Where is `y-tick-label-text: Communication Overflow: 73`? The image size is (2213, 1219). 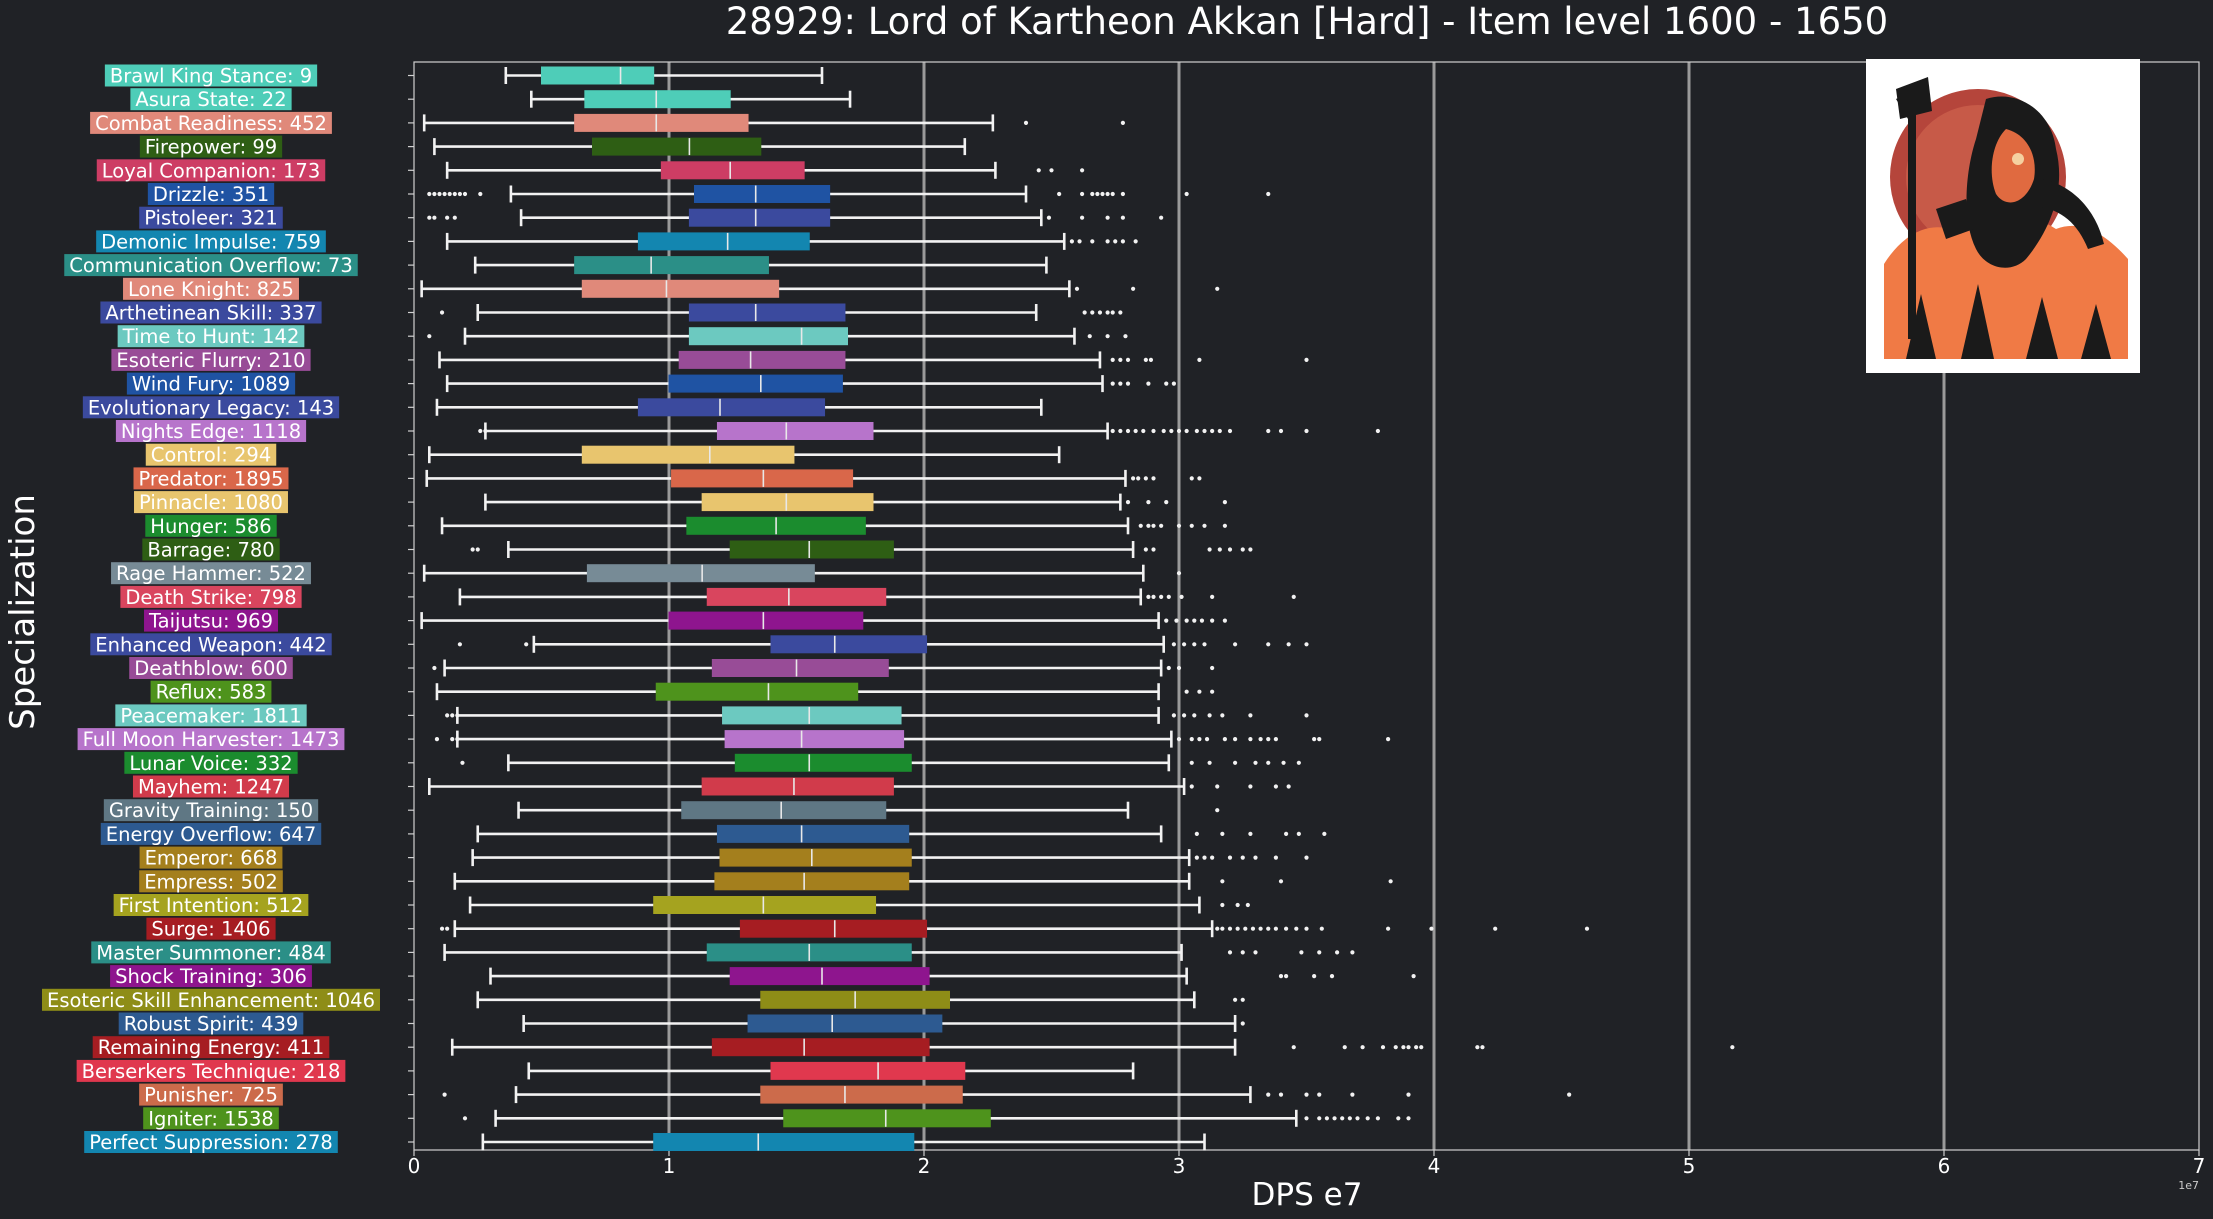
y-tick-label-text: Communication Overflow: 73 is located at coordinates (210, 265).